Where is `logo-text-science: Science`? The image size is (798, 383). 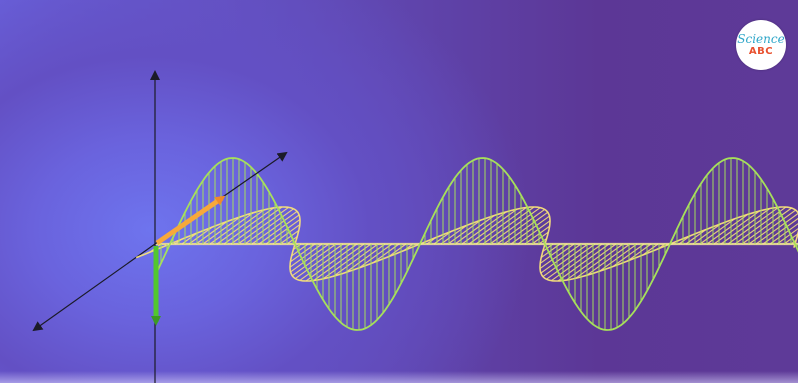 logo-text-science: Science is located at coordinates (761, 39).